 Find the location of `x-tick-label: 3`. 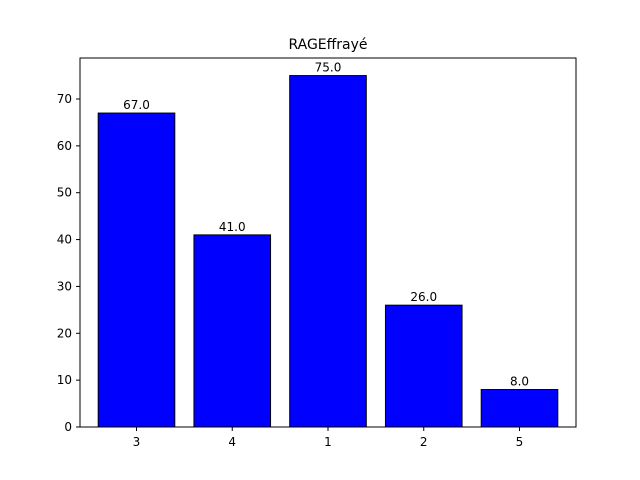

x-tick-label: 3 is located at coordinates (137, 442).